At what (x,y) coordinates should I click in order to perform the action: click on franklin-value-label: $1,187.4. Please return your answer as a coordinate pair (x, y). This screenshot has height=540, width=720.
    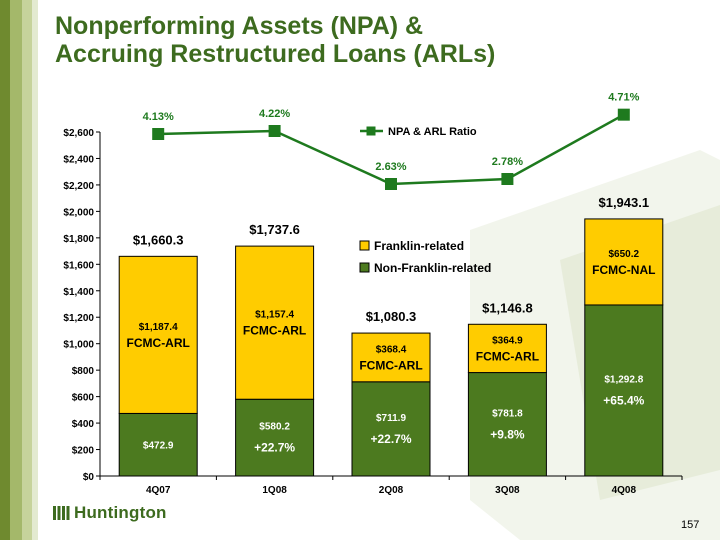
    Looking at the image, I should click on (158, 327).